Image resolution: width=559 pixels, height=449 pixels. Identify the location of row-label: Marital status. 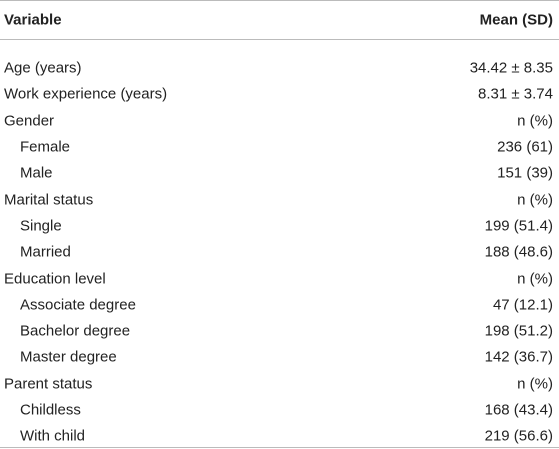
(49, 200).